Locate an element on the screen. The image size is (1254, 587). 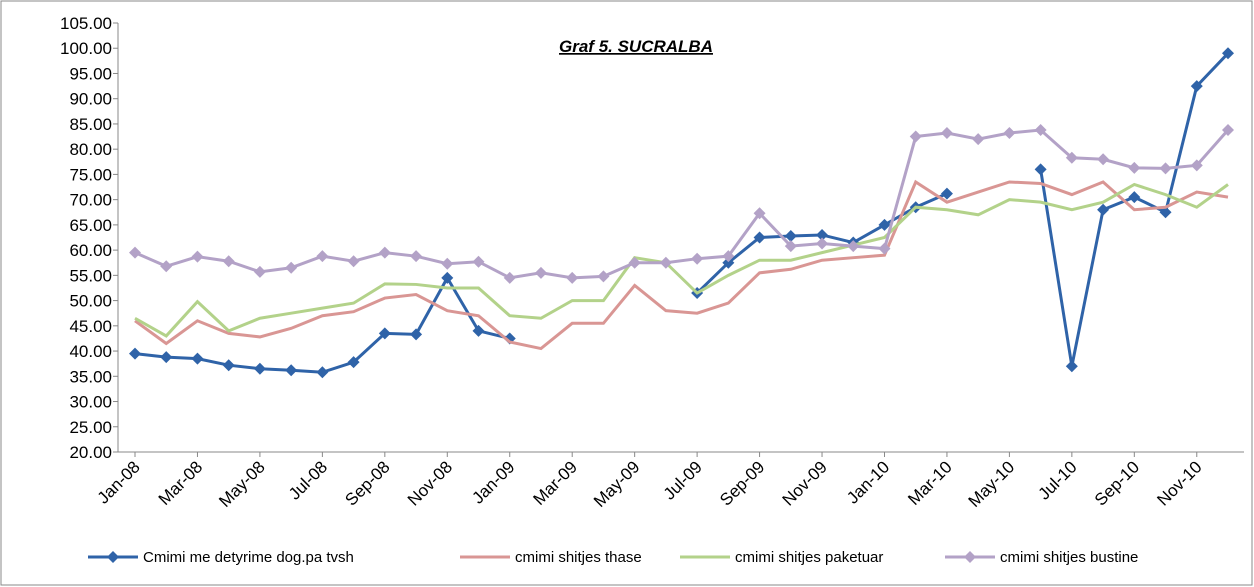
y-tick-label: 35.00 is located at coordinates (90, 376).